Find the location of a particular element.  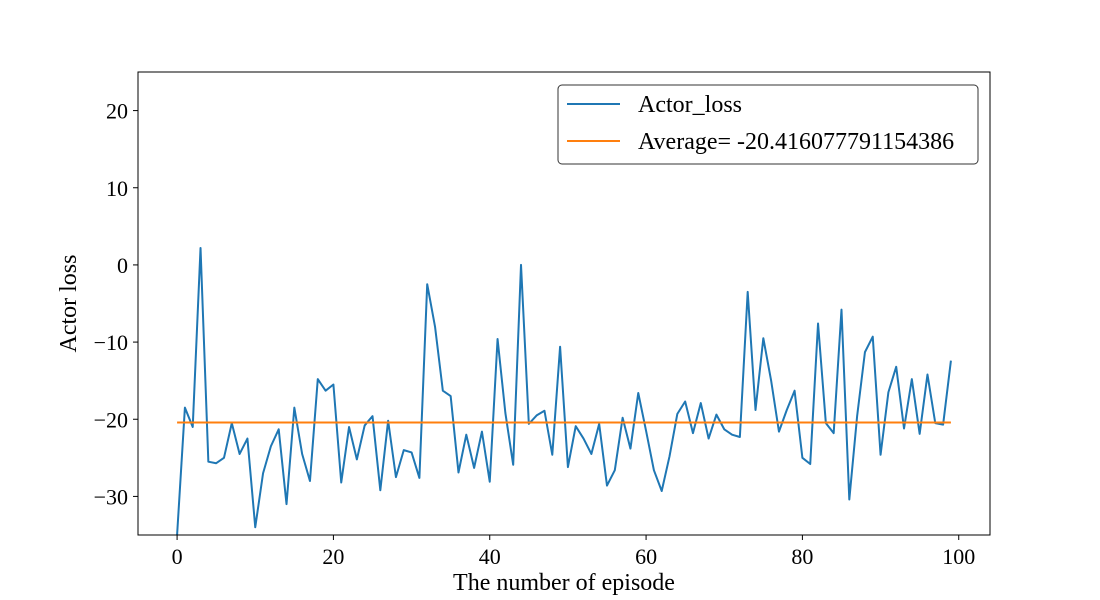

x-tick-label: 60 is located at coordinates (646, 556).